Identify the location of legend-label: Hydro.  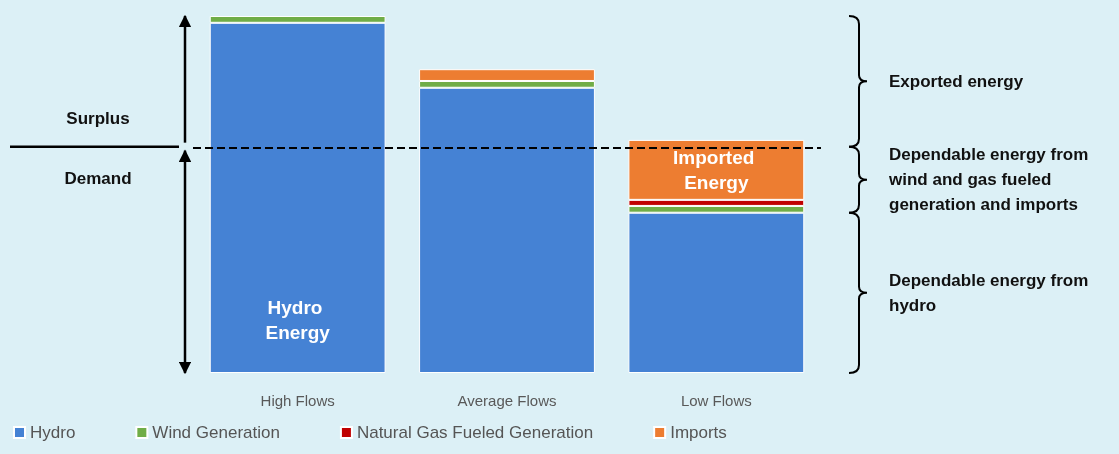
(53, 432).